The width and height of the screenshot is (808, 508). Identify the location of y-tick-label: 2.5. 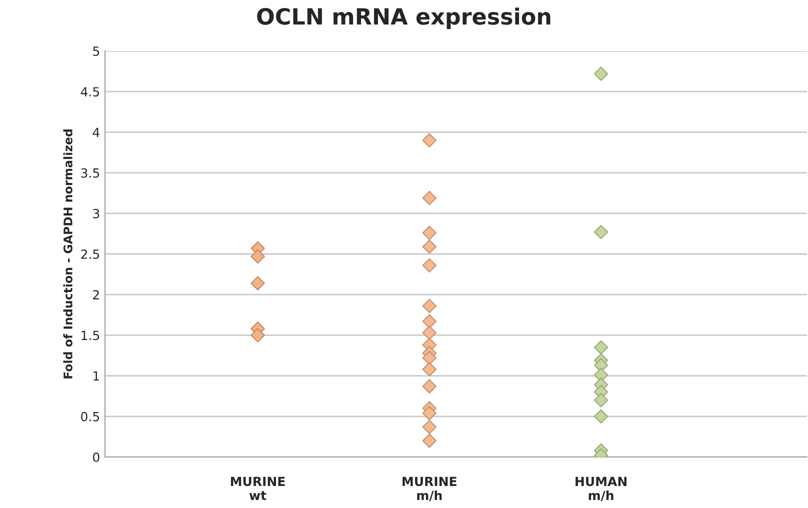
(90, 254).